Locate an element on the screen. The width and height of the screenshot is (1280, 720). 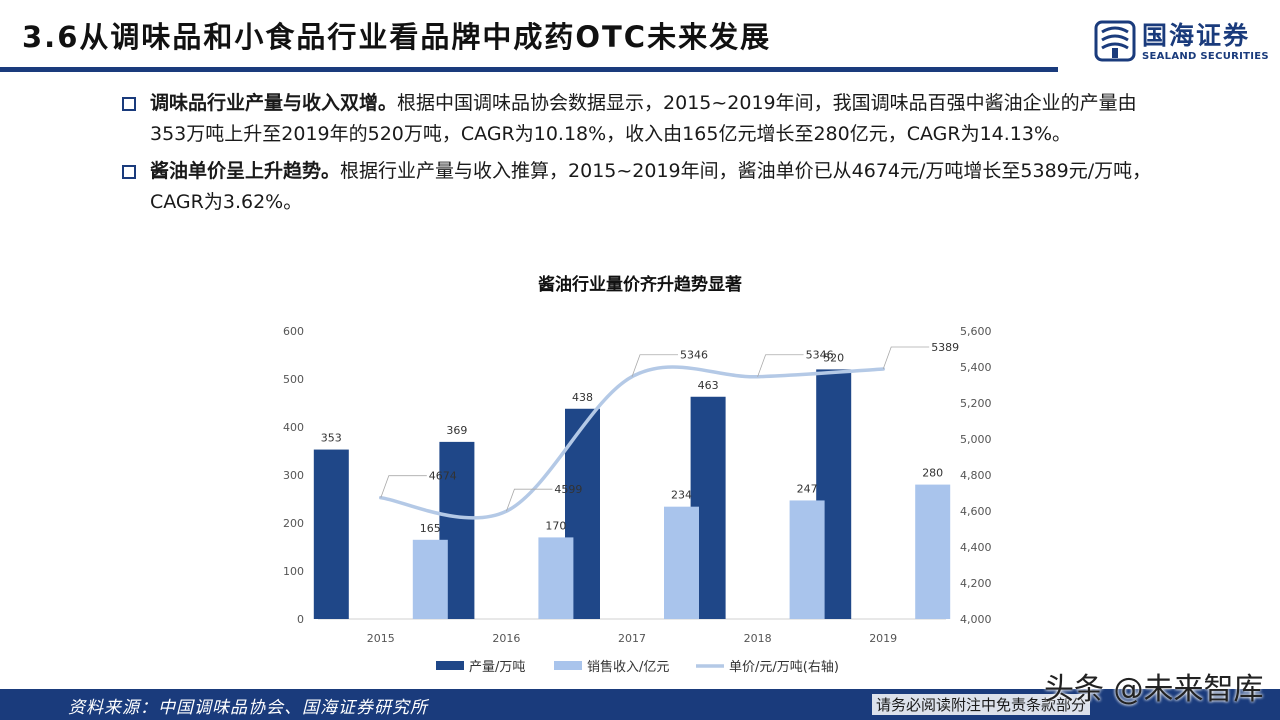
y-tick-left: 600 is located at coordinates (293, 331).